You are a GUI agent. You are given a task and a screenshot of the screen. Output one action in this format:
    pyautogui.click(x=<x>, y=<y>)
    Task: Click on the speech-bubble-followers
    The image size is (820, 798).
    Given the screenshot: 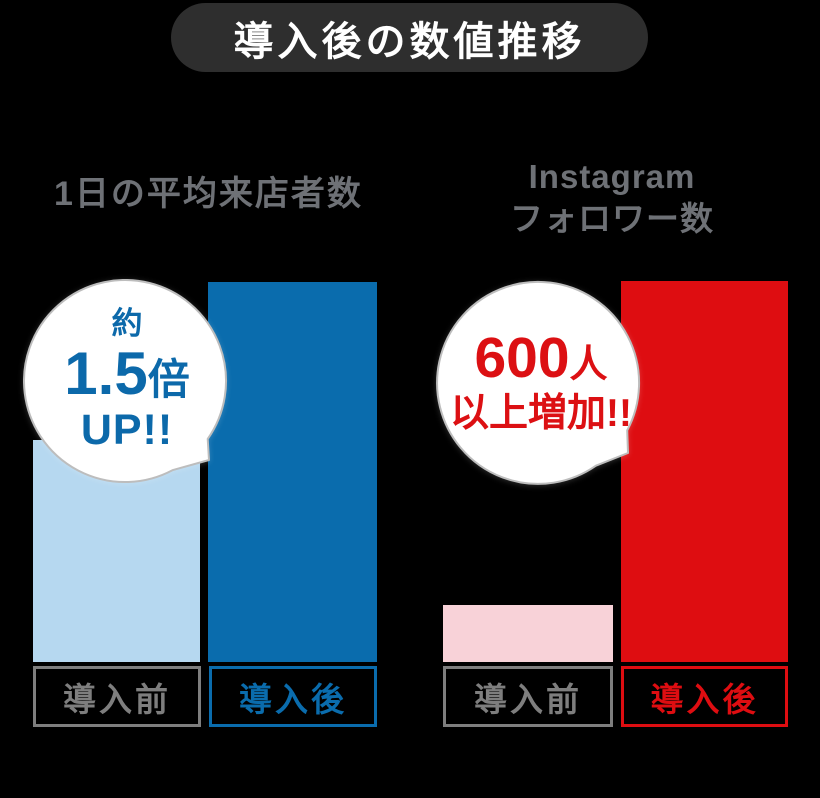 What is the action you would take?
    pyautogui.click(x=538, y=382)
    